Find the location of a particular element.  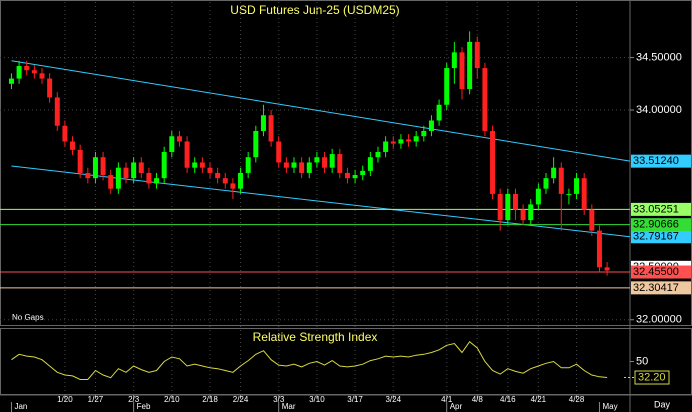

level-label: 32.90666 is located at coordinates (656, 225).